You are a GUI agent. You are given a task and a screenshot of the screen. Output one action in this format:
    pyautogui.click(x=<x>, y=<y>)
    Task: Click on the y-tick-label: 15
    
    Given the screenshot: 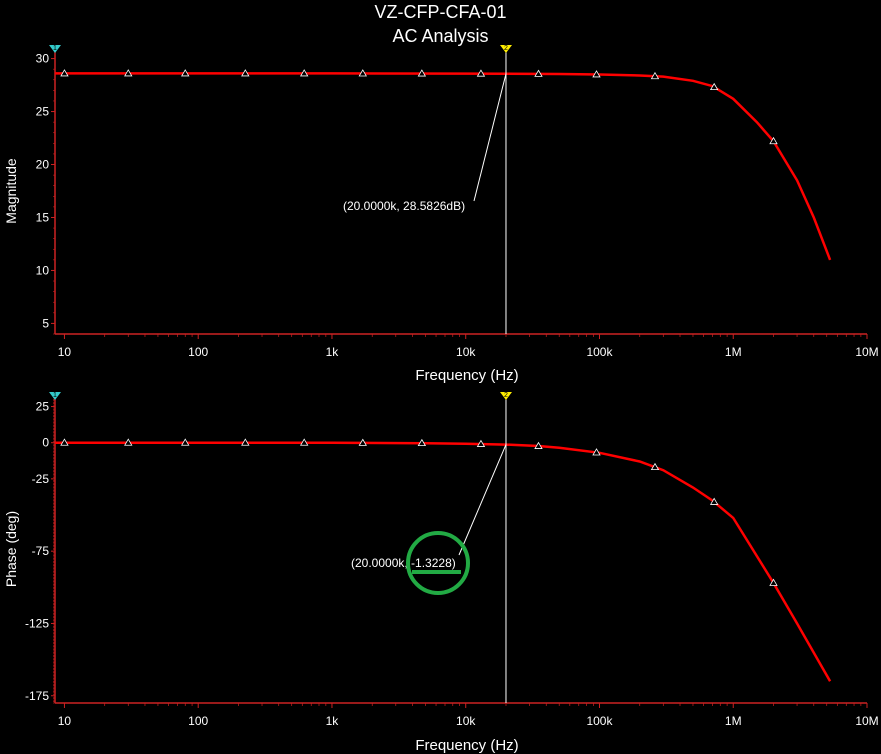 What is the action you would take?
    pyautogui.click(x=43, y=217)
    